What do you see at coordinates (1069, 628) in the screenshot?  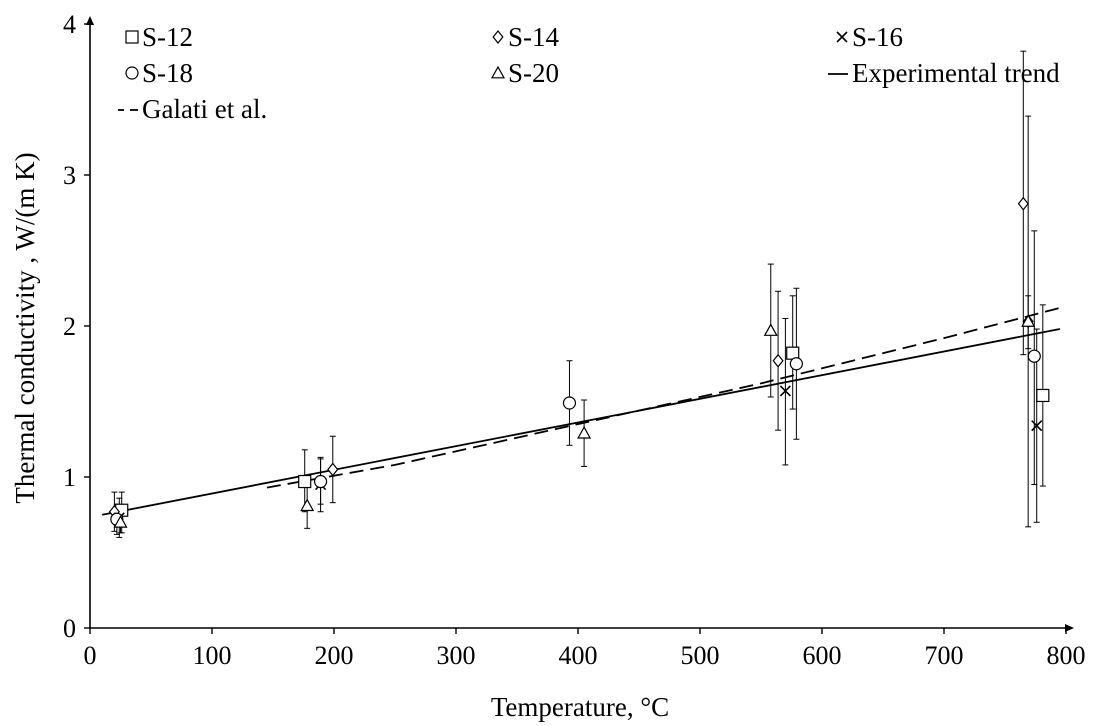 I see `x-axis-arrow` at bounding box center [1069, 628].